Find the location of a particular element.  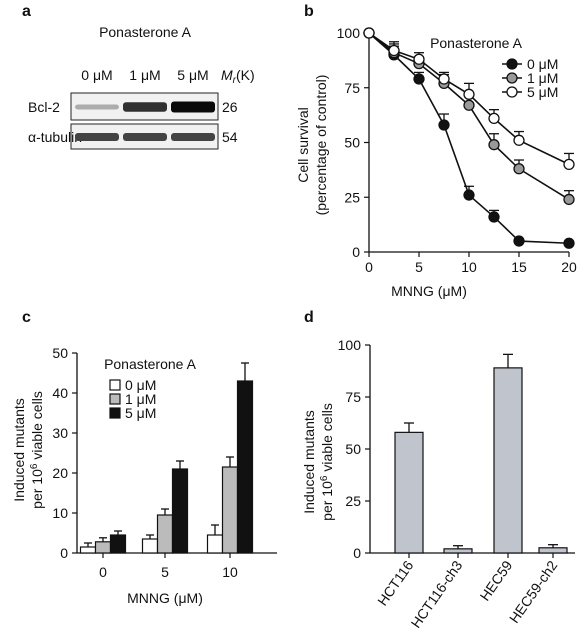

survival-x-tick-label: 5 is located at coordinates (419, 267).